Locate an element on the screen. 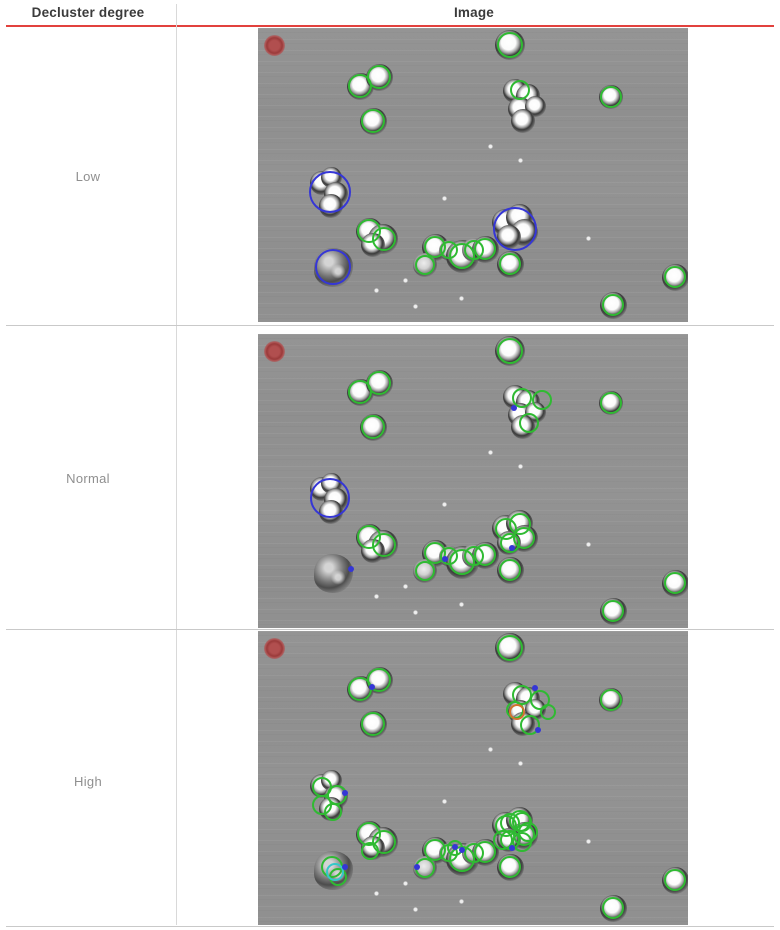 The image size is (780, 930). row-label-low: Low is located at coordinates (88, 176).